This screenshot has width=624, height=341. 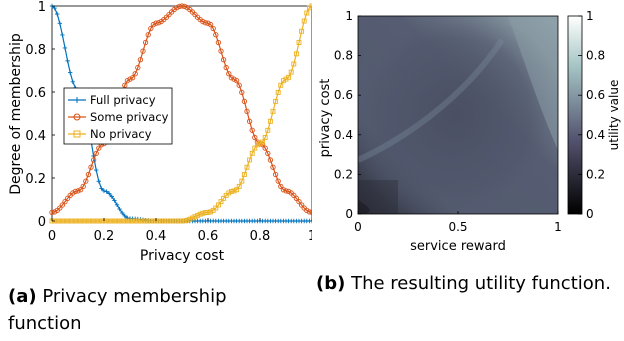 What do you see at coordinates (325, 118) in the screenshot?
I see `y-axis-label-b: privacy cost` at bounding box center [325, 118].